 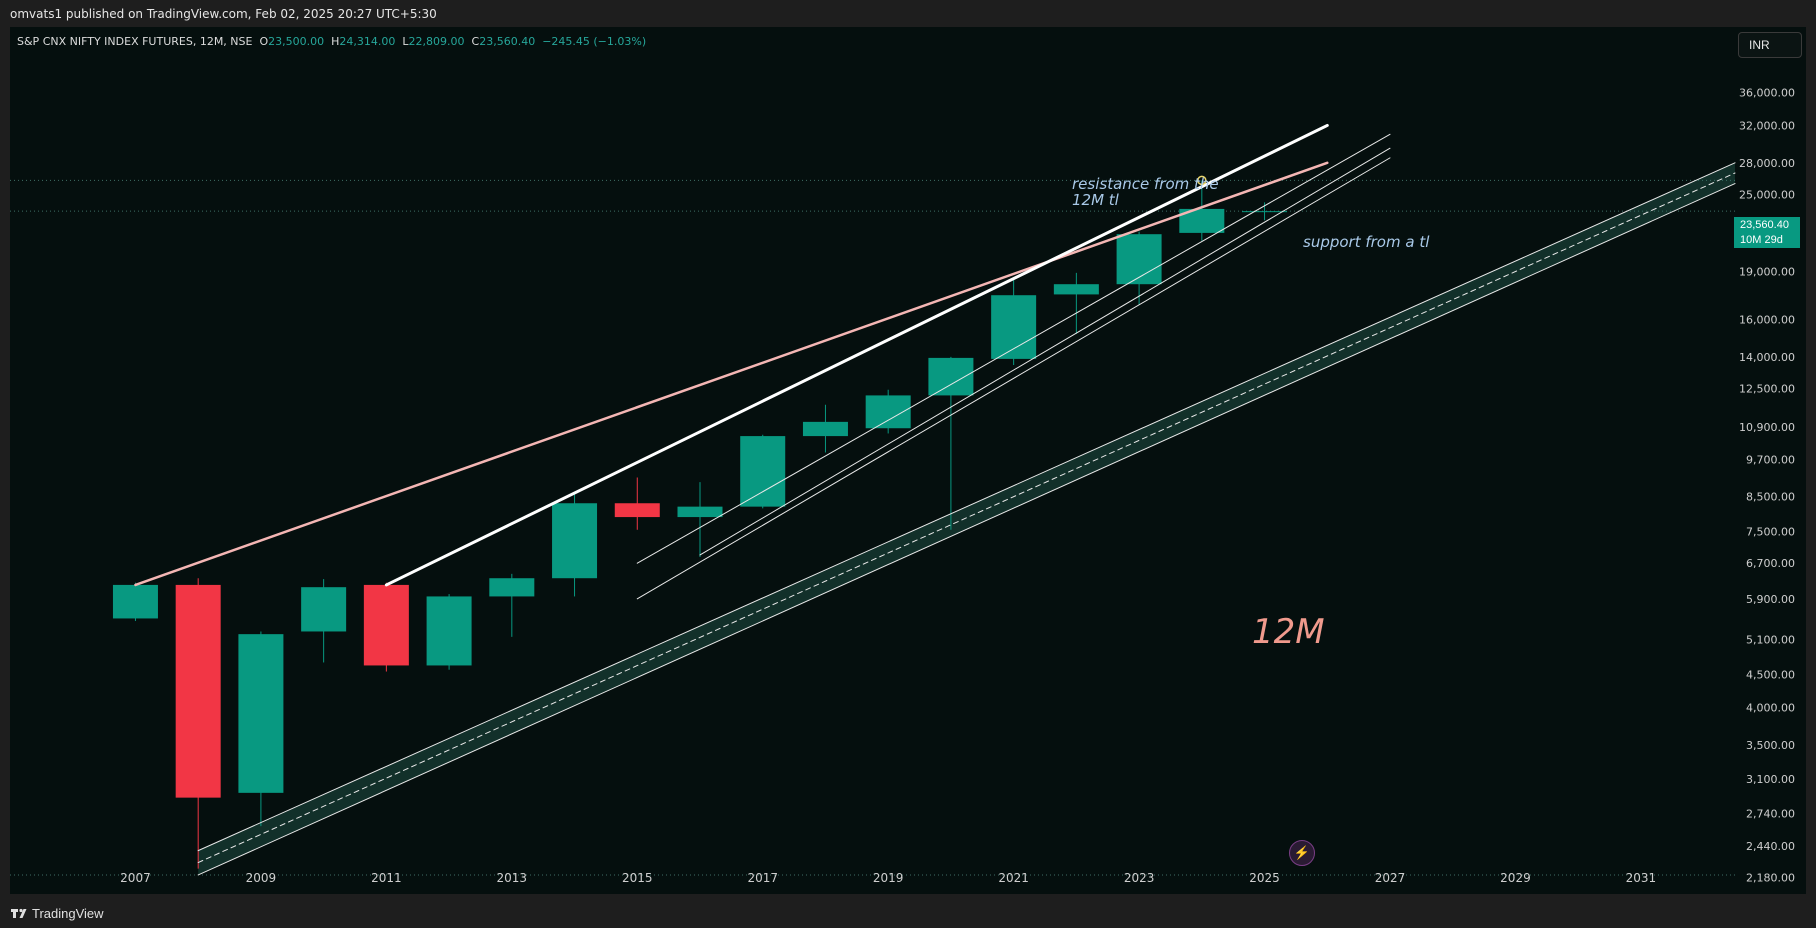 What do you see at coordinates (436, 41) in the screenshot?
I see `low-value: 22,809.00` at bounding box center [436, 41].